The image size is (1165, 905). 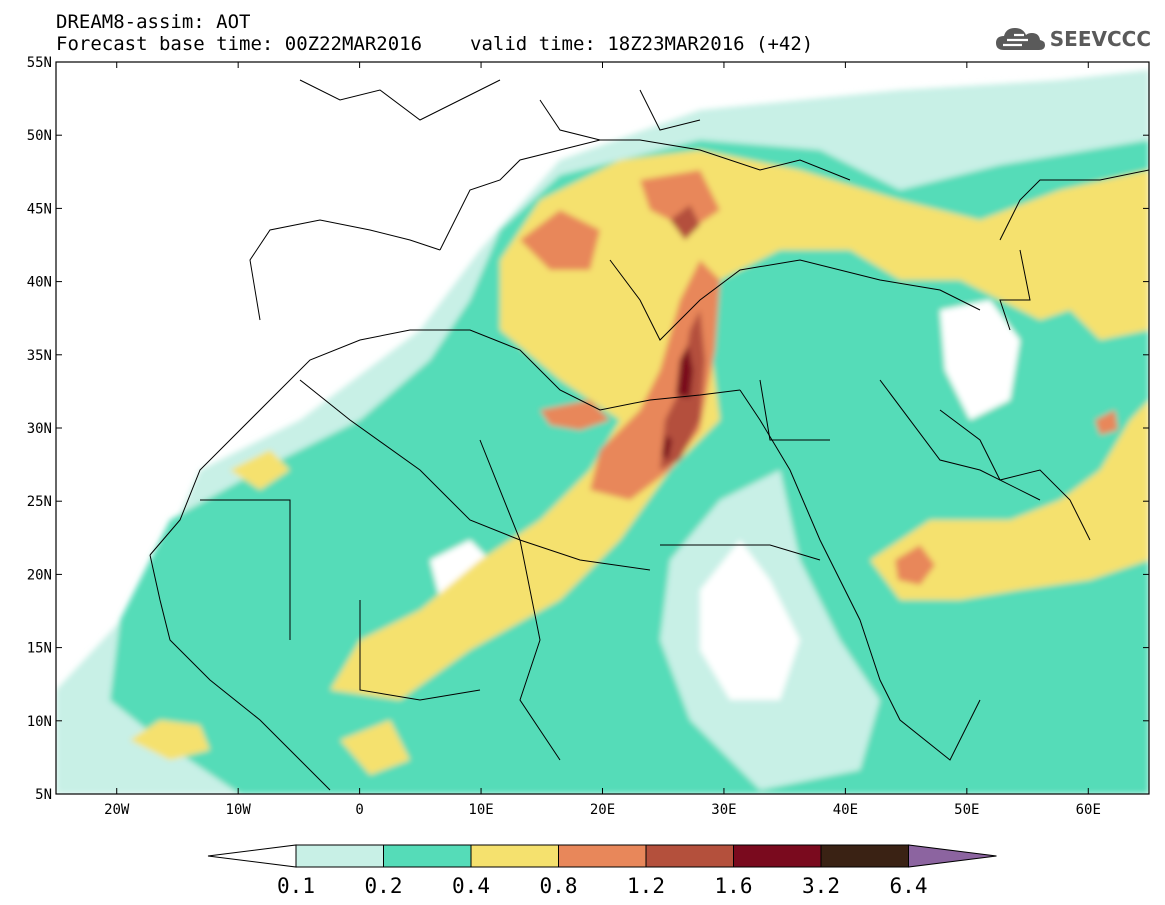 I want to click on colorbar-low-arrow, so click(x=252, y=856).